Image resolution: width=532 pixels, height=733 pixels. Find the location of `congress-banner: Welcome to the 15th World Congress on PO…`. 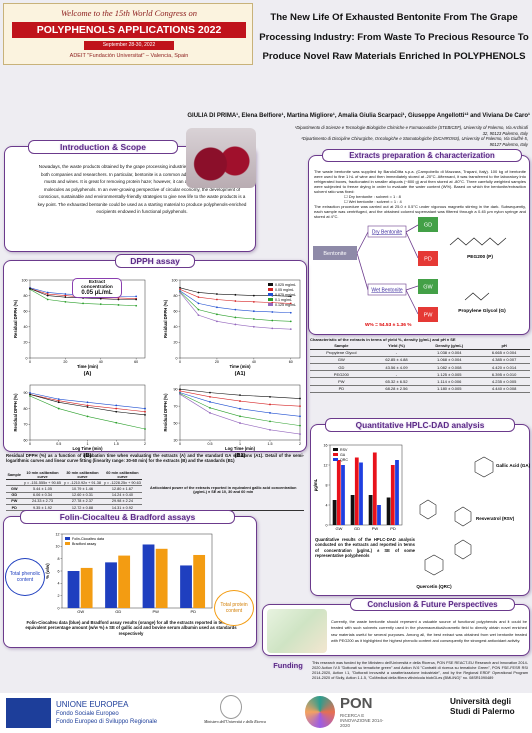

congress-banner: Welcome to the 15th World Congress on PO… is located at coordinates (128, 34).